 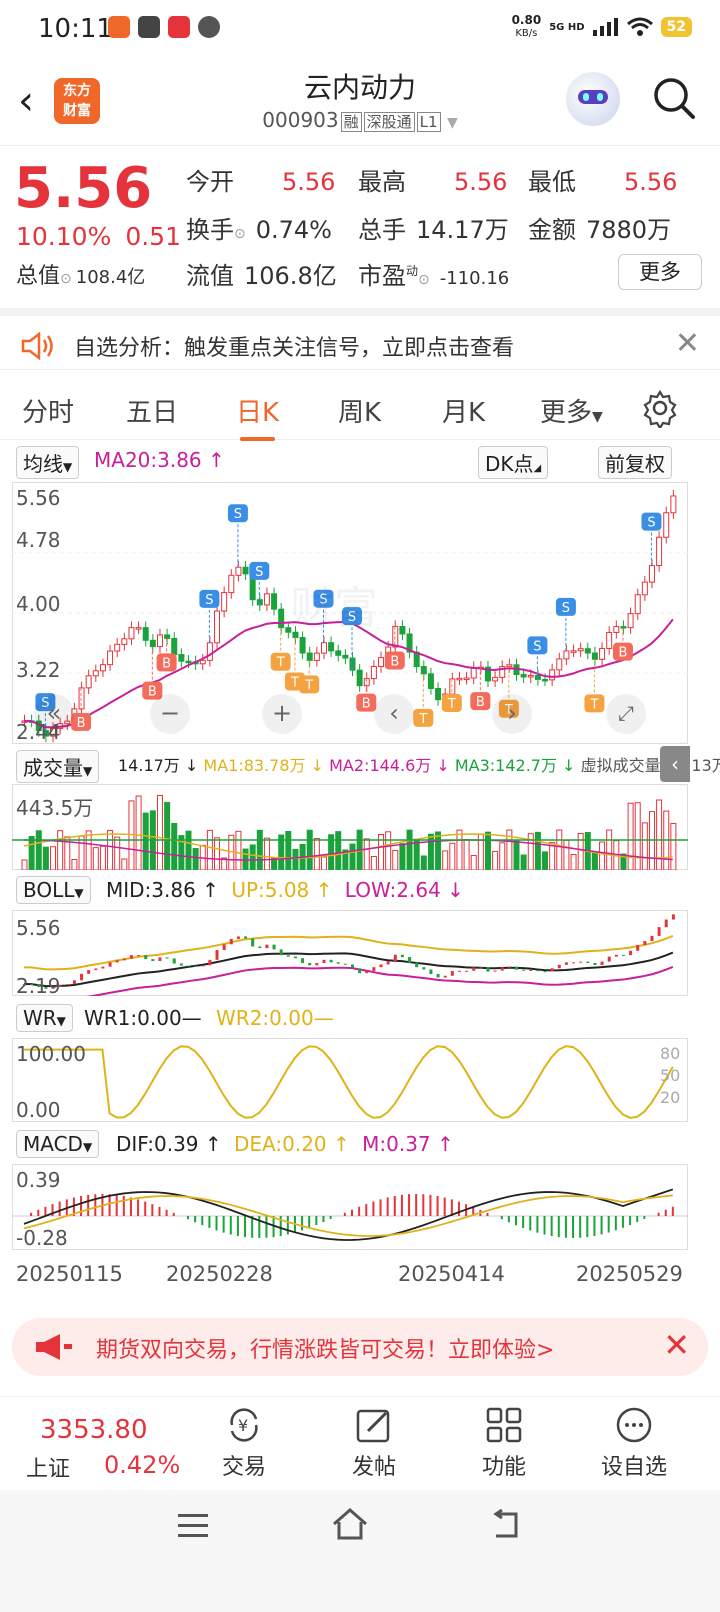 What do you see at coordinates (428, 122) in the screenshot?
I see `level-tag: L1` at bounding box center [428, 122].